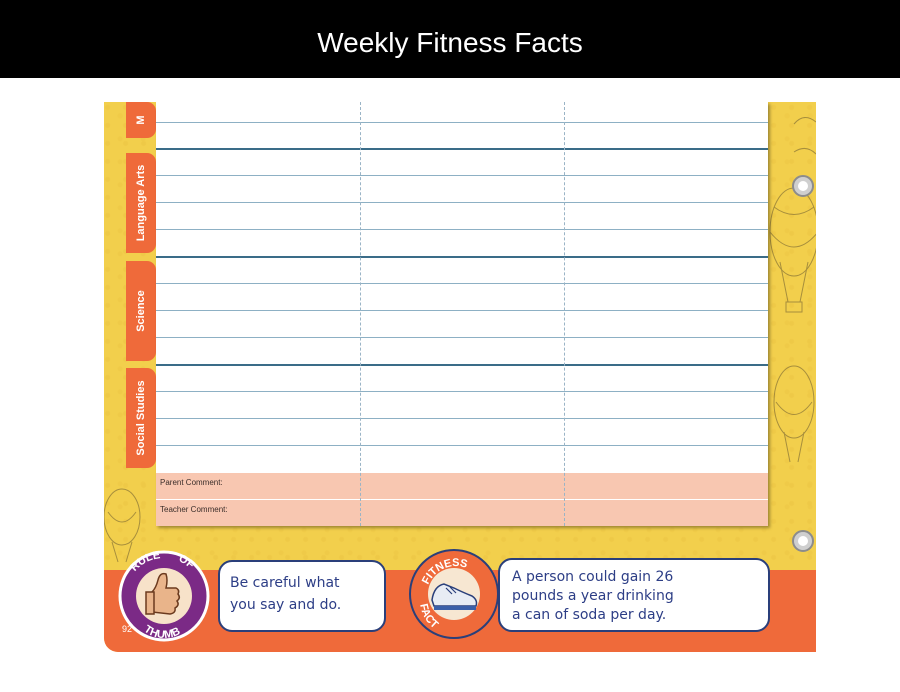  I want to click on thumbs-up-icon, so click(163, 593).